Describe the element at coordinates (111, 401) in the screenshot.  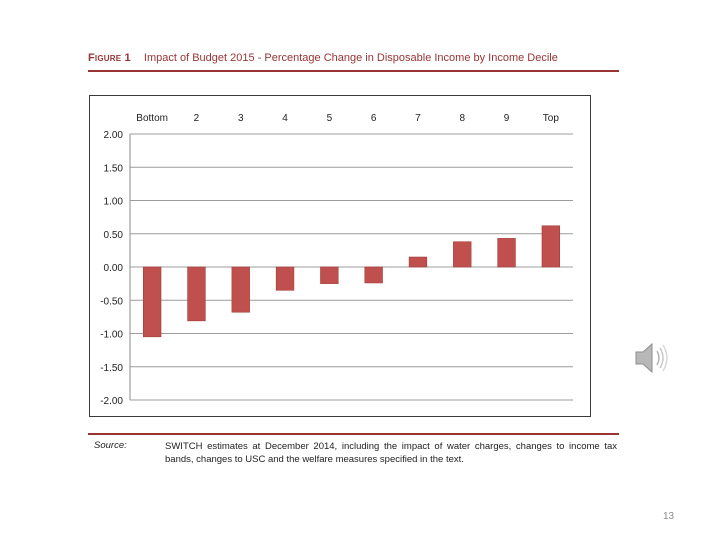
I see `y-tick-label: -2.00` at that location.